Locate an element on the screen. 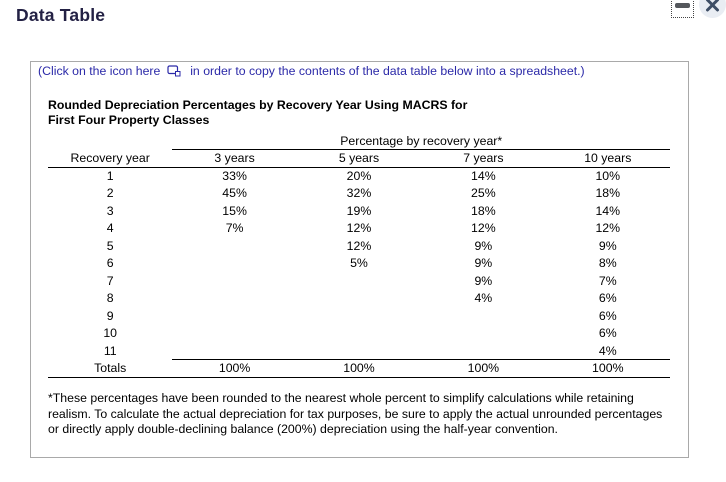  table-cell: 33% is located at coordinates (234, 176).